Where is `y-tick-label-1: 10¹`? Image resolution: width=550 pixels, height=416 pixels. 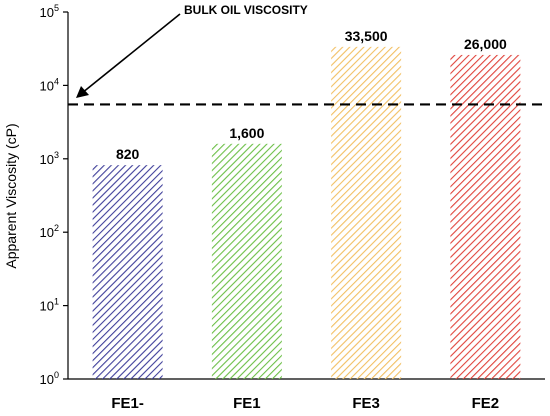
y-tick-label-1: 10¹ is located at coordinates (49, 305).